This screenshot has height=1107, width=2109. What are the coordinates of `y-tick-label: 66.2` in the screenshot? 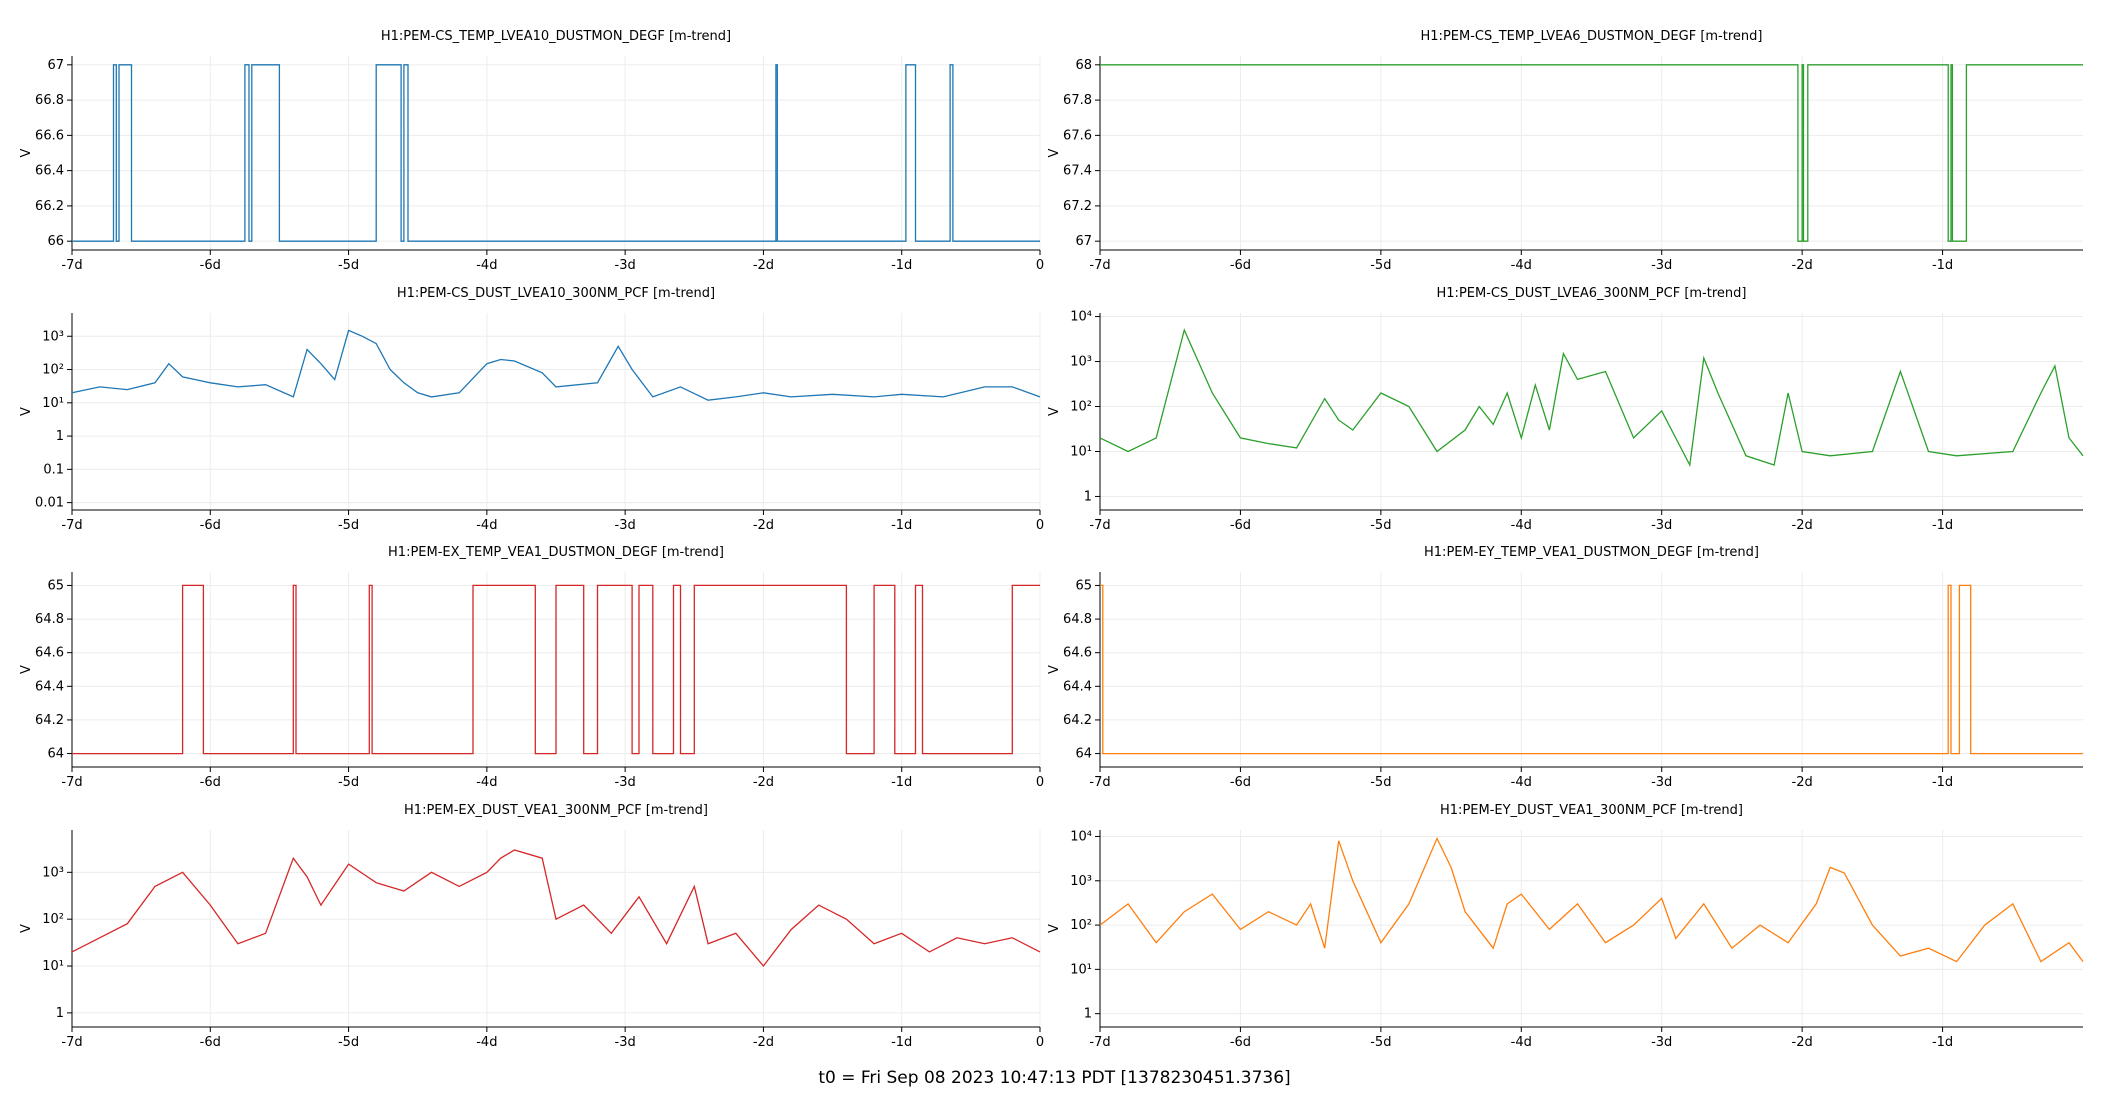 It's located at (49, 206).